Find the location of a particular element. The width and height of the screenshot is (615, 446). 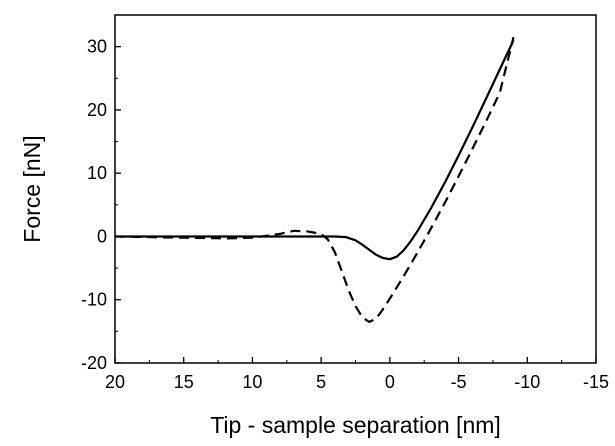

x-tick-label: 10 is located at coordinates (252, 382).